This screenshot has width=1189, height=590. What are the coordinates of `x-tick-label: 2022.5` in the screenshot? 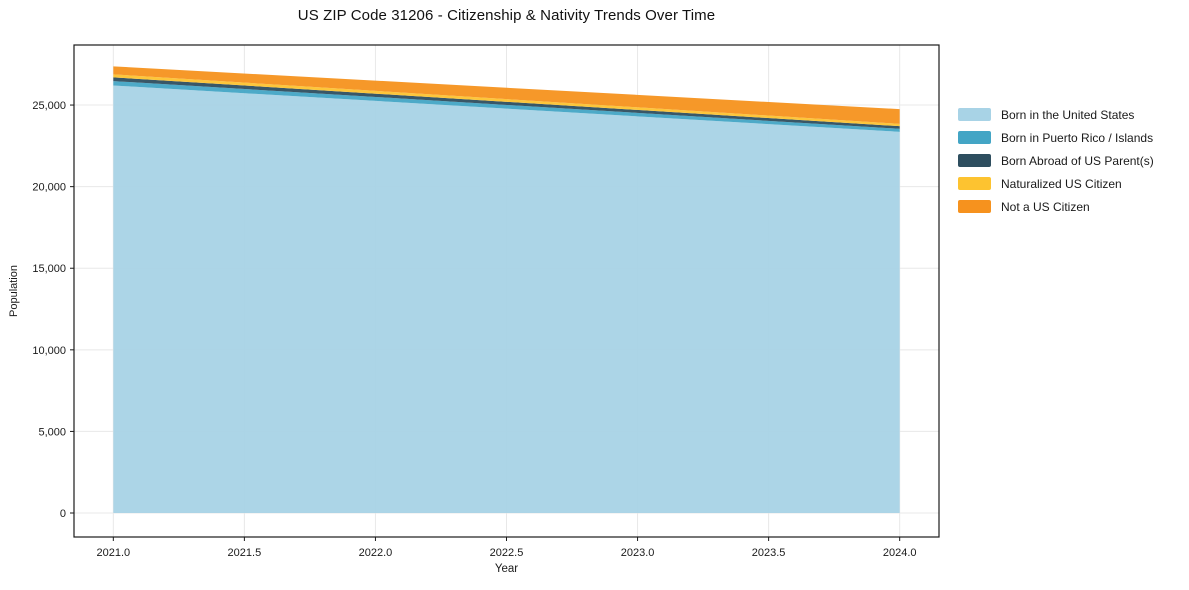 It's located at (507, 553).